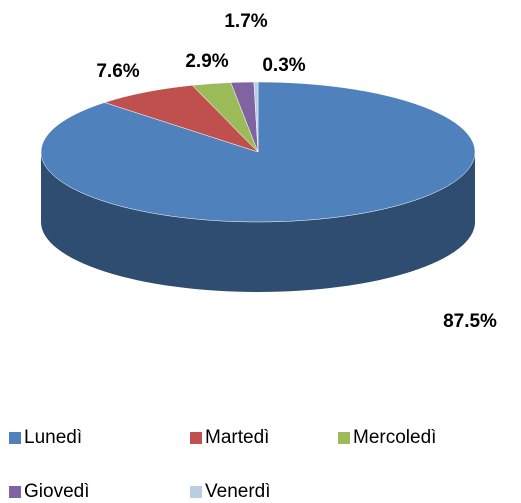 This screenshot has width=521, height=503. What do you see at coordinates (470, 321) in the screenshot?
I see `data-label: 87.5%` at bounding box center [470, 321].